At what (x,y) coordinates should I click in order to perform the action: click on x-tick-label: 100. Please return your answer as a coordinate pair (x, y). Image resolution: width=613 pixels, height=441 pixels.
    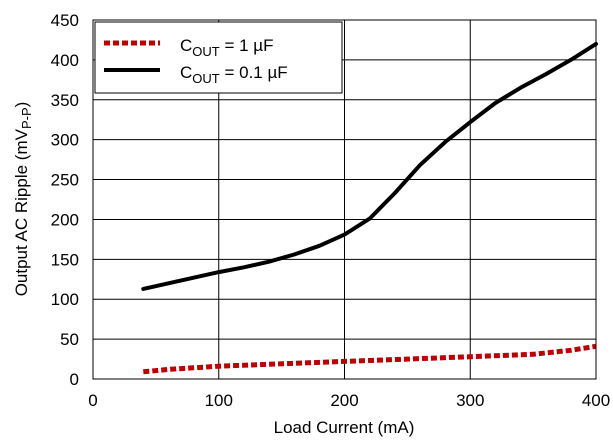
    Looking at the image, I should click on (219, 400).